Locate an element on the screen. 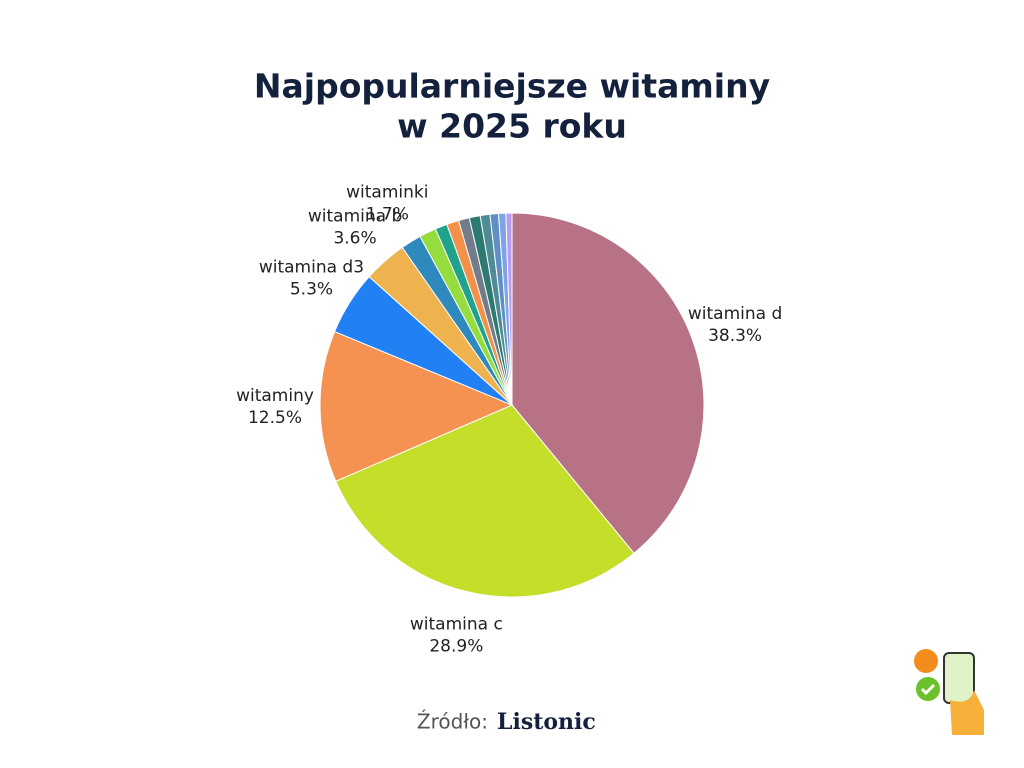 Image resolution: width=1024 pixels, height=768 pixels. slice-label: witamina d3 is located at coordinates (311, 268).